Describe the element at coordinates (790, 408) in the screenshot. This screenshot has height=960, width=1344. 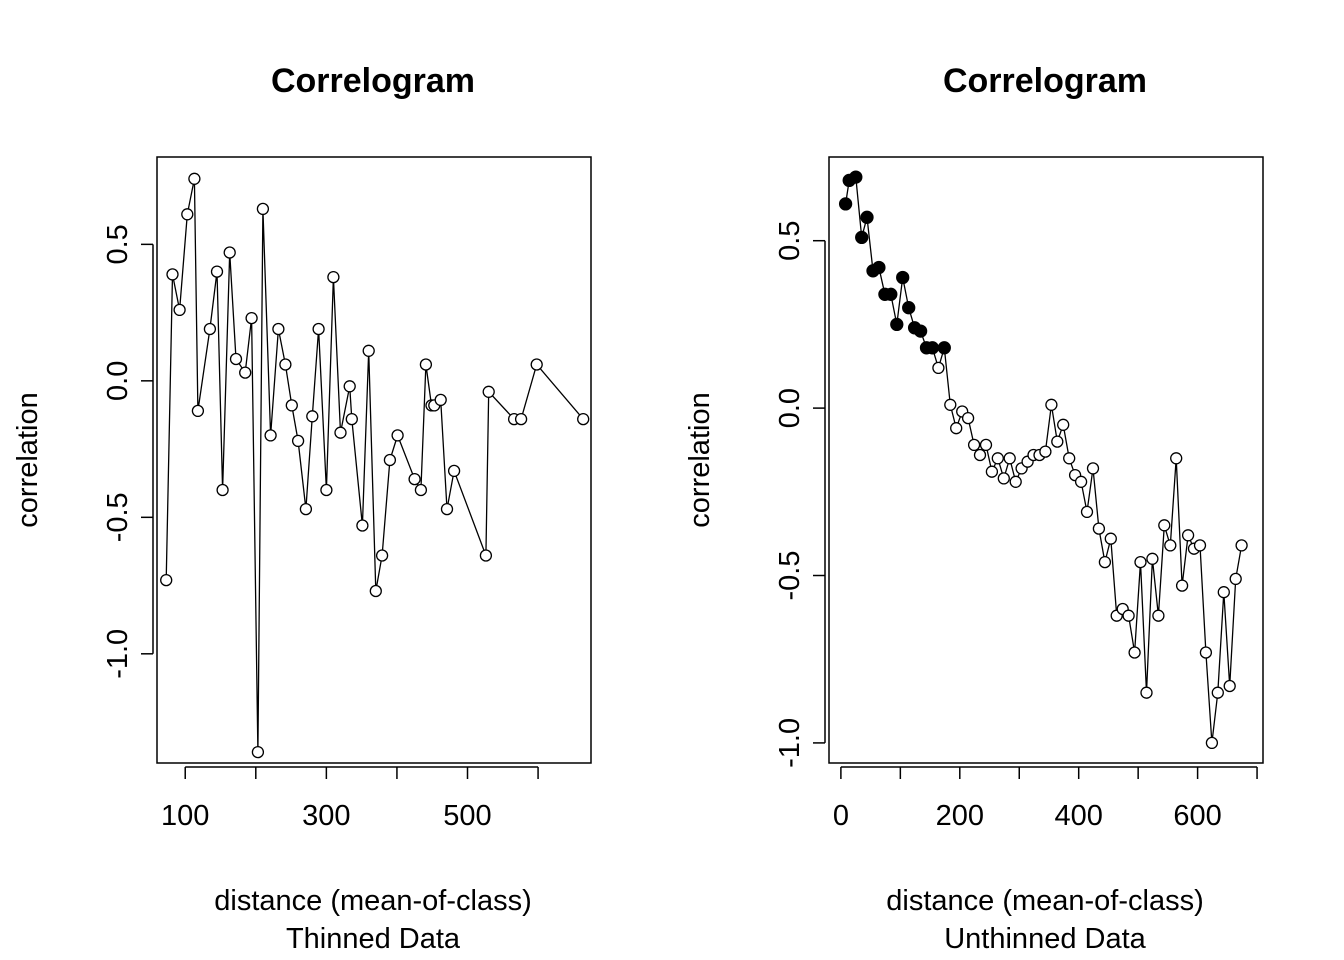
I see `y-tick-label: 0.0` at that location.